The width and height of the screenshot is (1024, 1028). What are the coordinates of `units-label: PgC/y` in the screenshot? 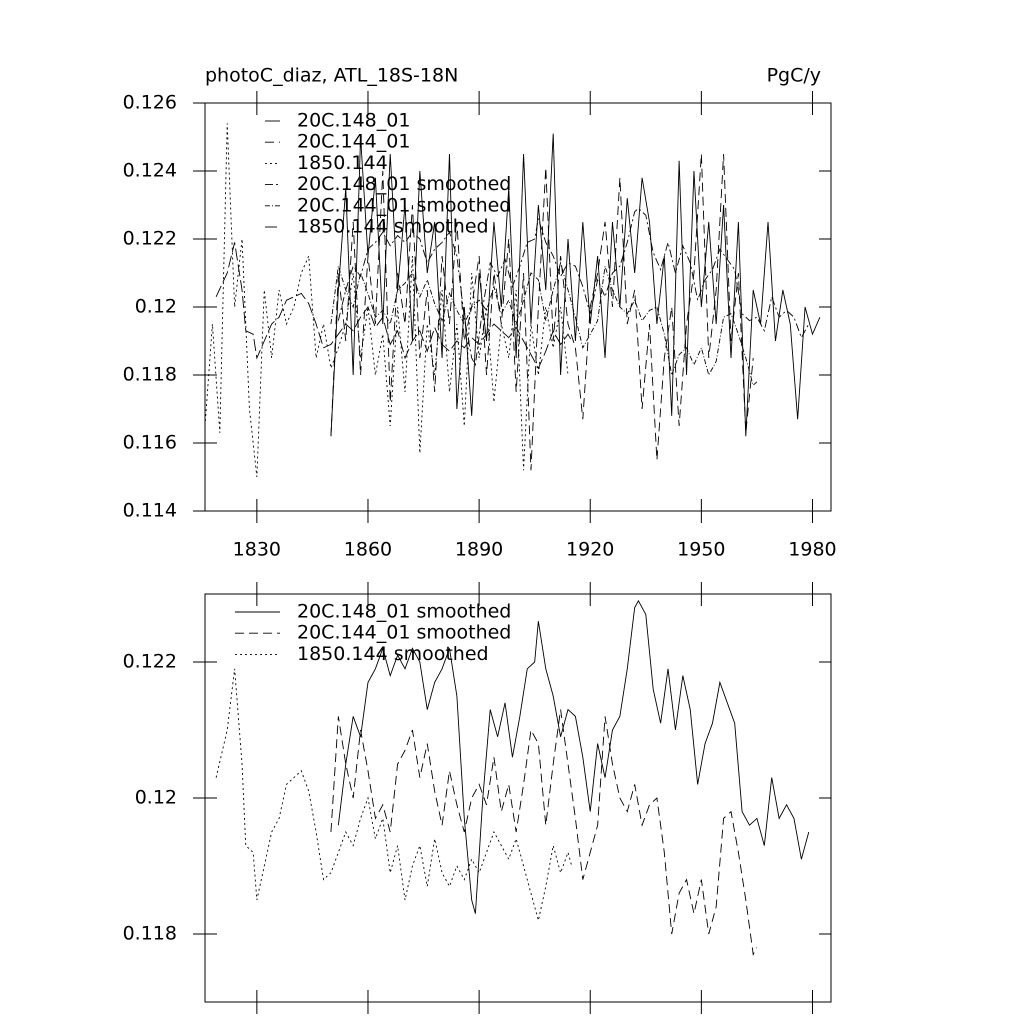 It's located at (794, 76).